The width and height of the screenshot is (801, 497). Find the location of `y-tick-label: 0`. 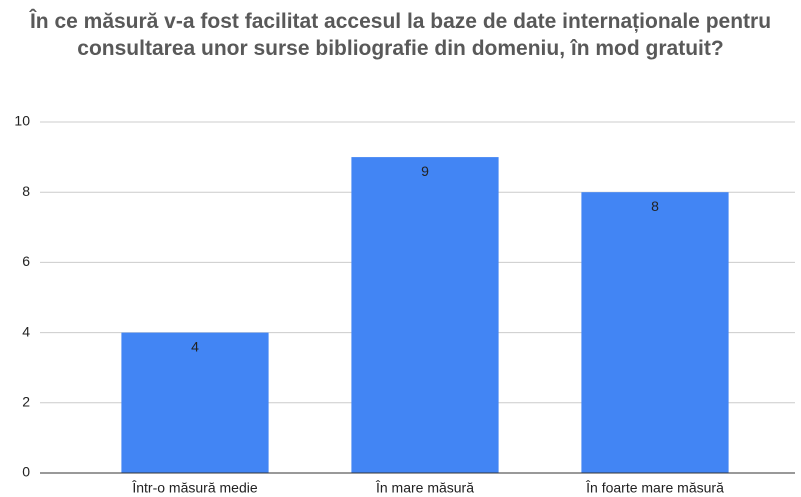

y-tick-label: 0 is located at coordinates (26, 472).